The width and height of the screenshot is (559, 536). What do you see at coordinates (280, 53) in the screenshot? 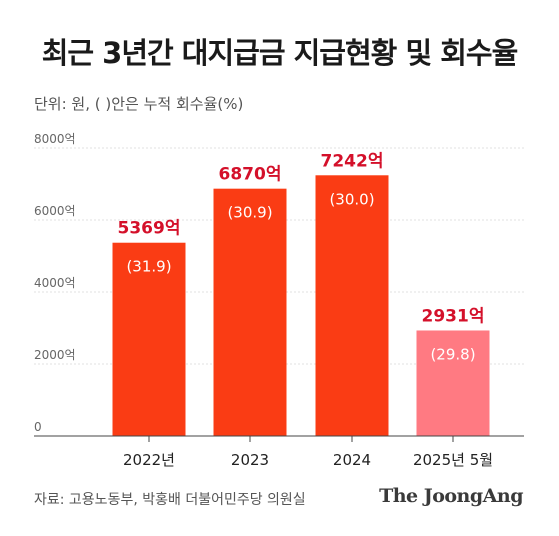
I see `chart-title: 최근 3년간 대지급금 지급현황 및 회수율` at bounding box center [280, 53].